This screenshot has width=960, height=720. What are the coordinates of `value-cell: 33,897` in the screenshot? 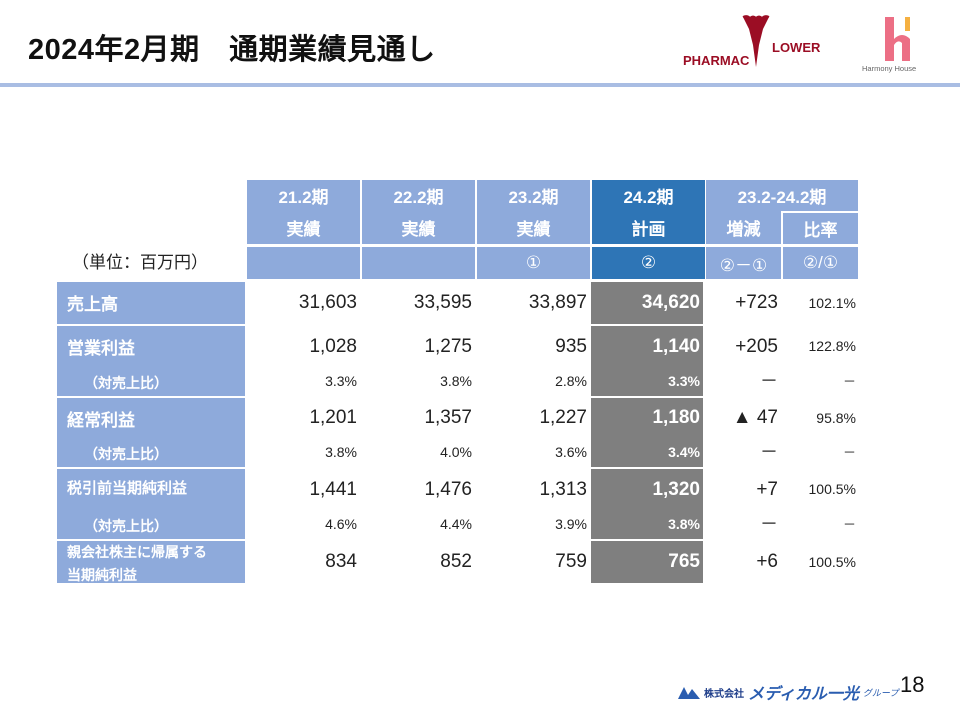 It's located at (557, 302).